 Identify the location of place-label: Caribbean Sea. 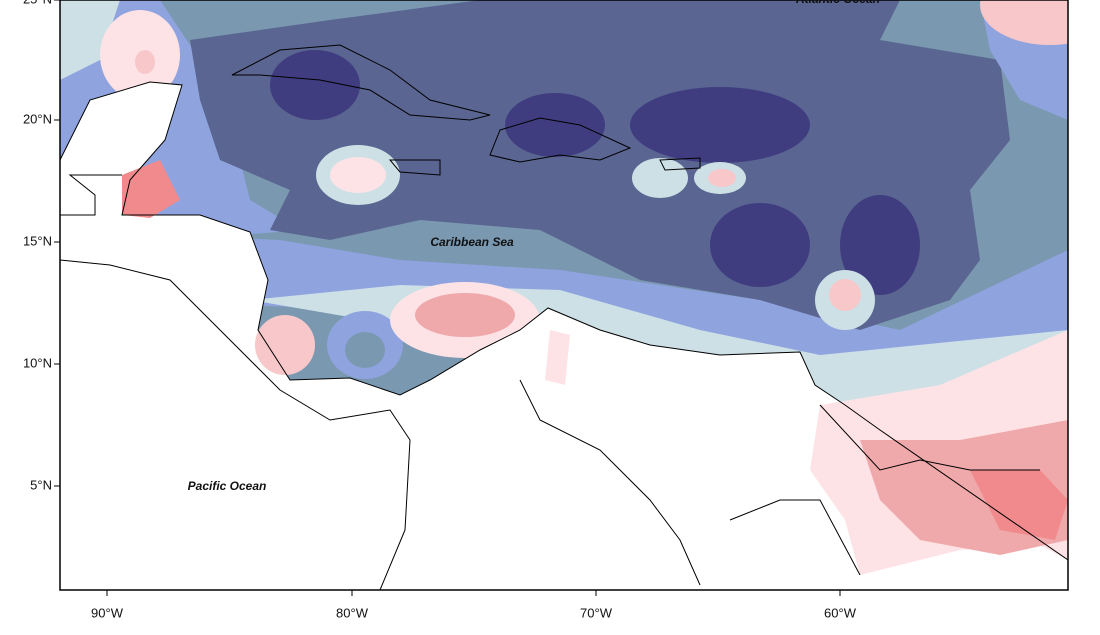
(472, 242).